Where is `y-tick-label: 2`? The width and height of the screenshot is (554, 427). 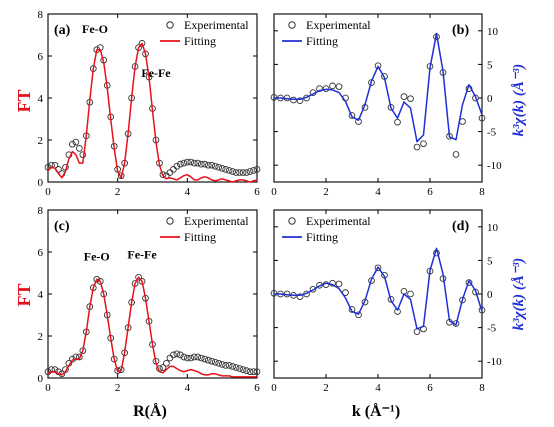
y-tick-label: 2 is located at coordinates (41, 141).